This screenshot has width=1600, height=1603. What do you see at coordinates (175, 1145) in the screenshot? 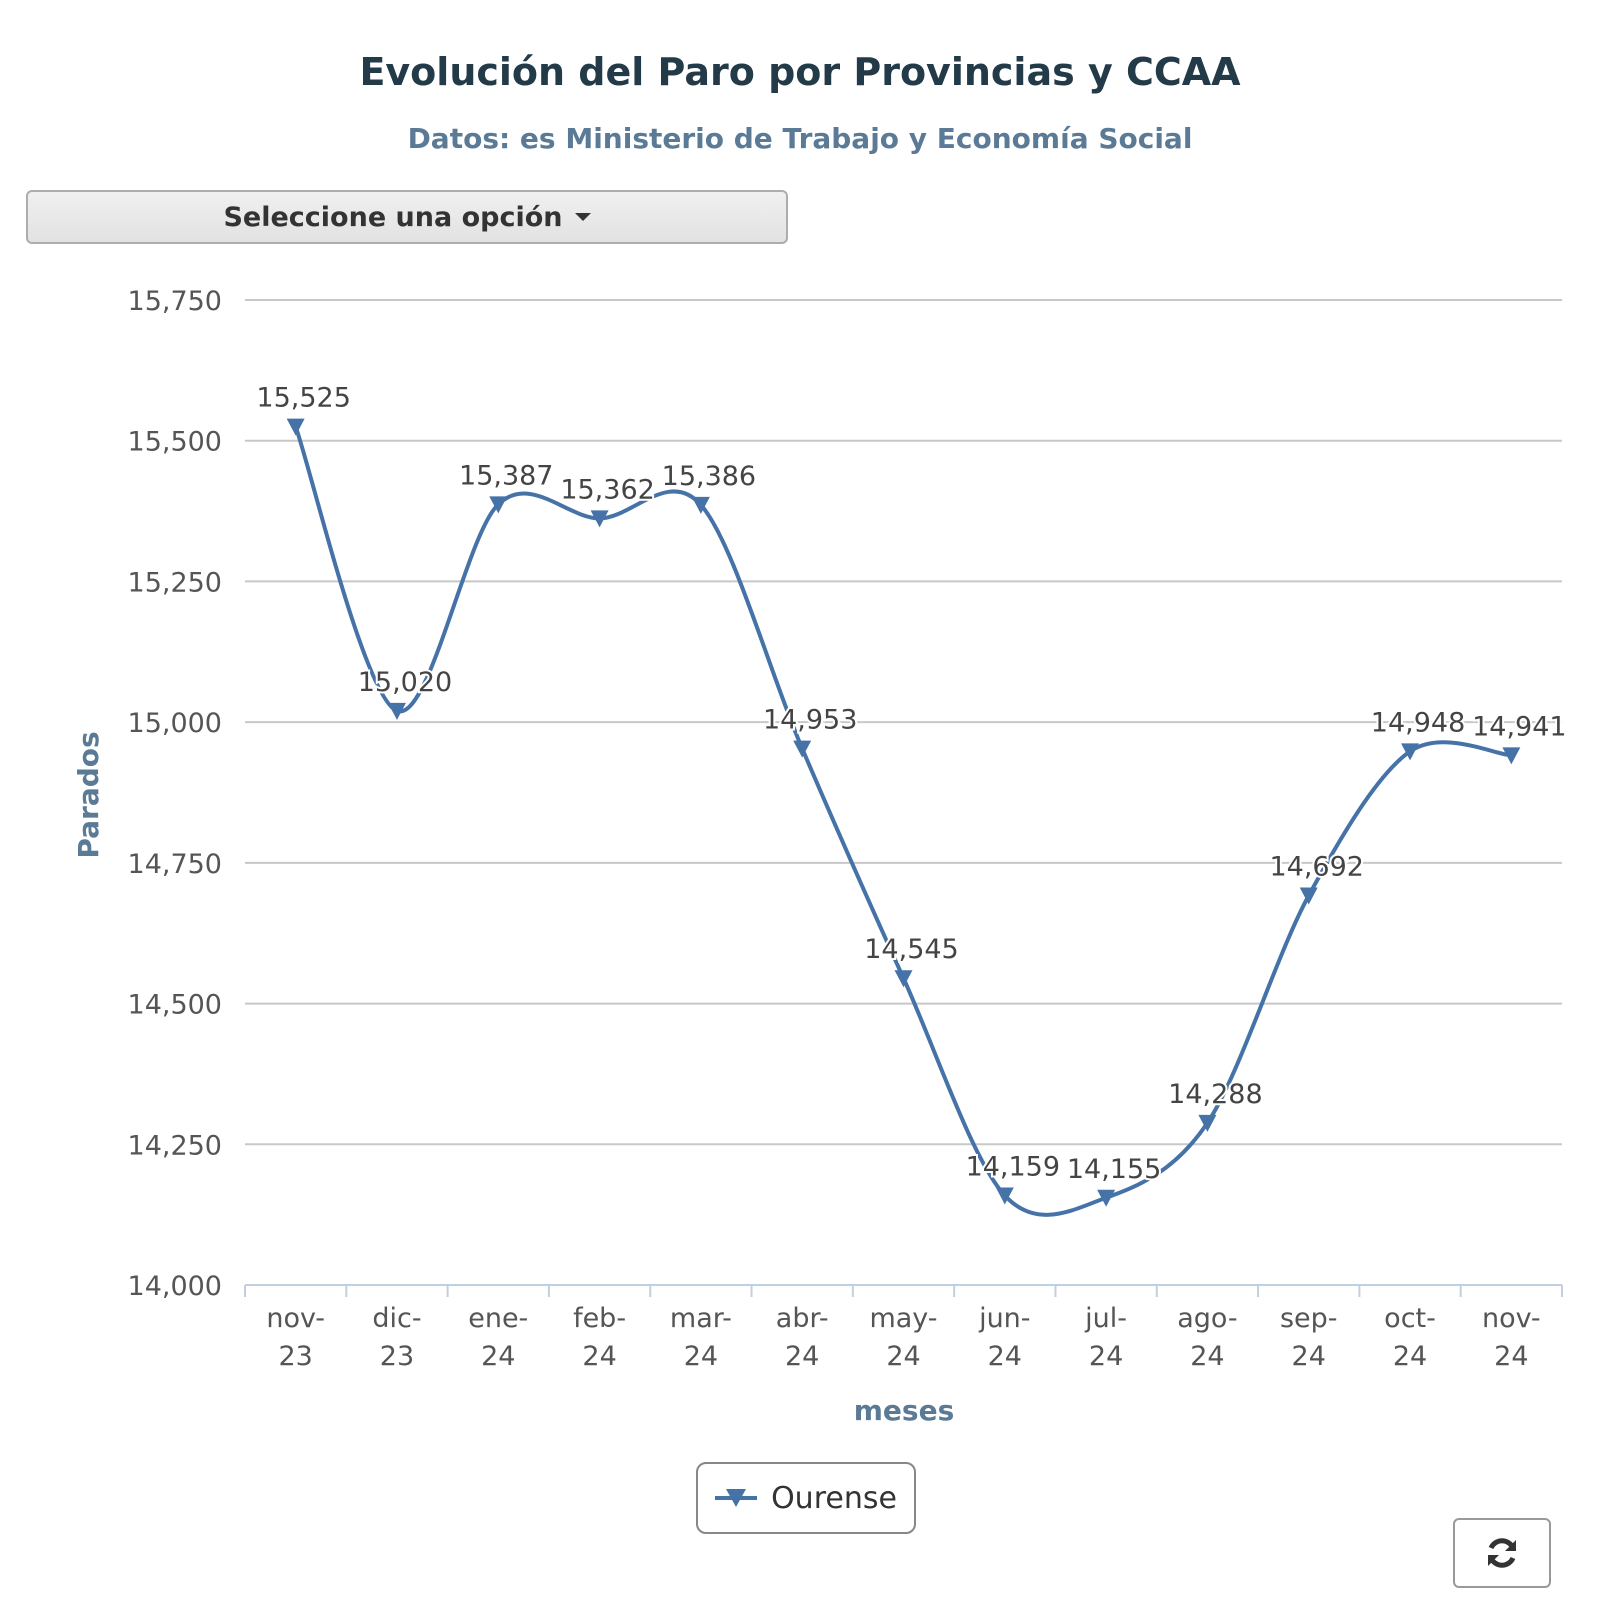
I see `y-tick-label: 14,250` at bounding box center [175, 1145].